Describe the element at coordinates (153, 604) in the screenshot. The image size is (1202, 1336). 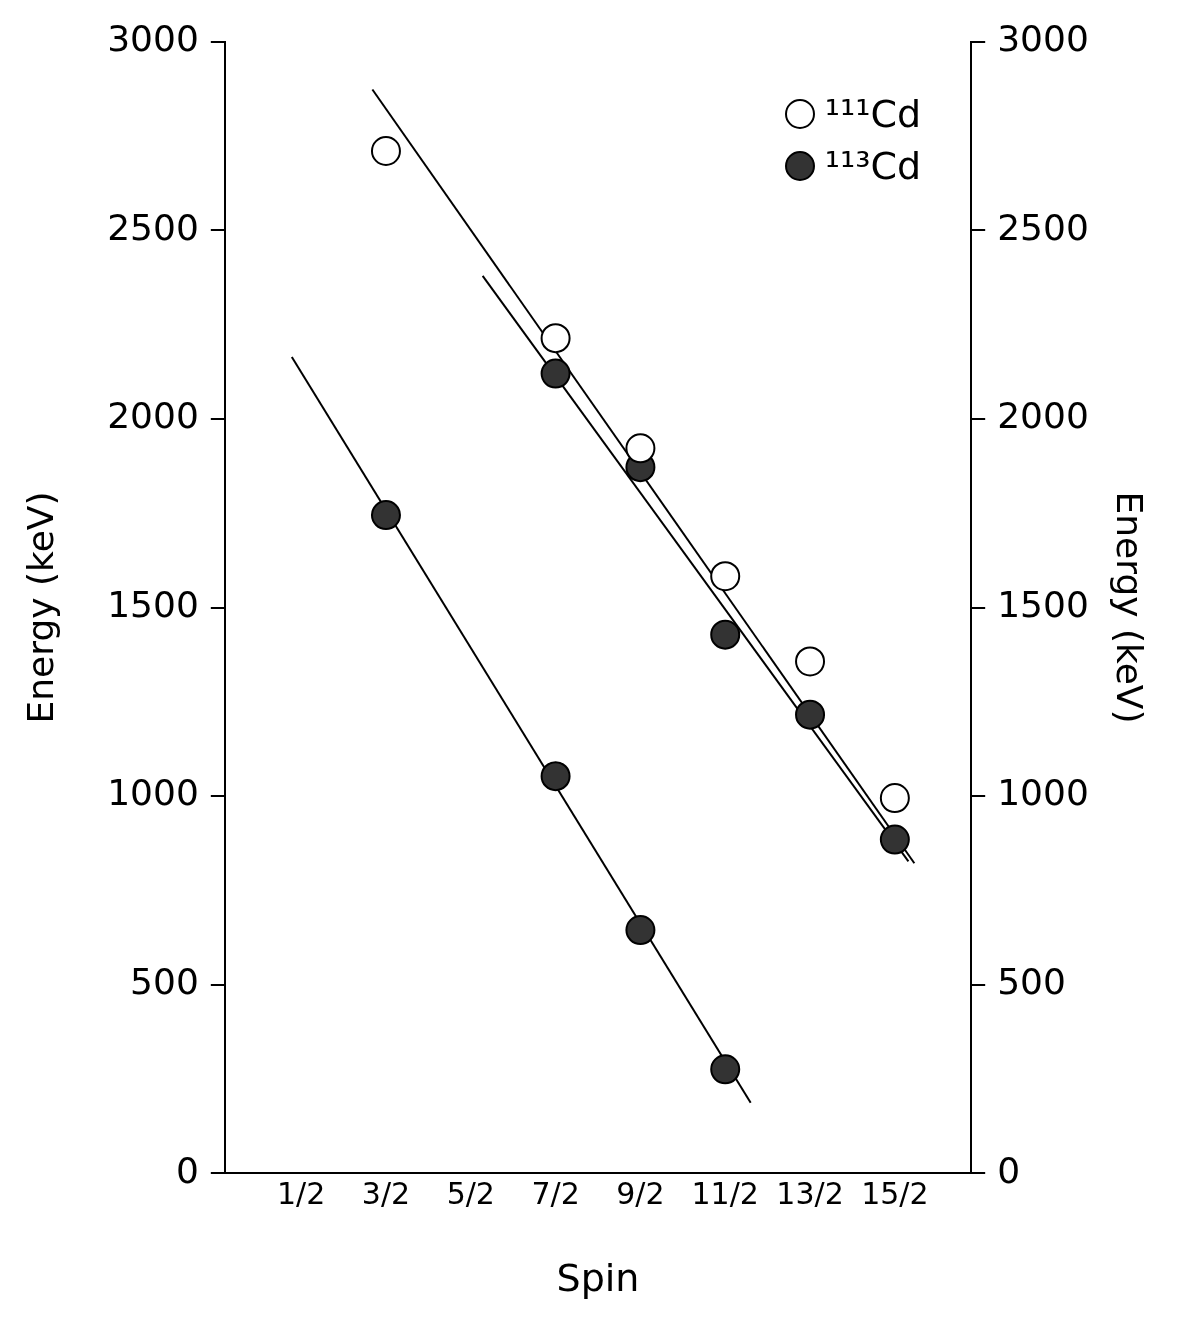
I see `y-tick-label: 1500` at that location.